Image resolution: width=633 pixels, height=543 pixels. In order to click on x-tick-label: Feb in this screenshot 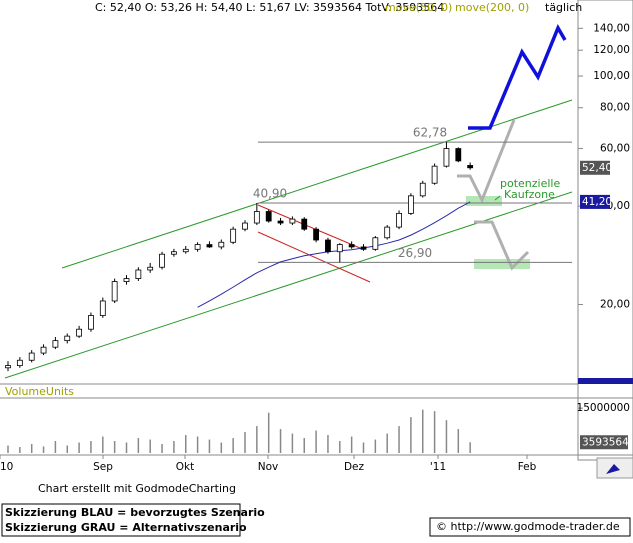, I will do `click(527, 467)`.